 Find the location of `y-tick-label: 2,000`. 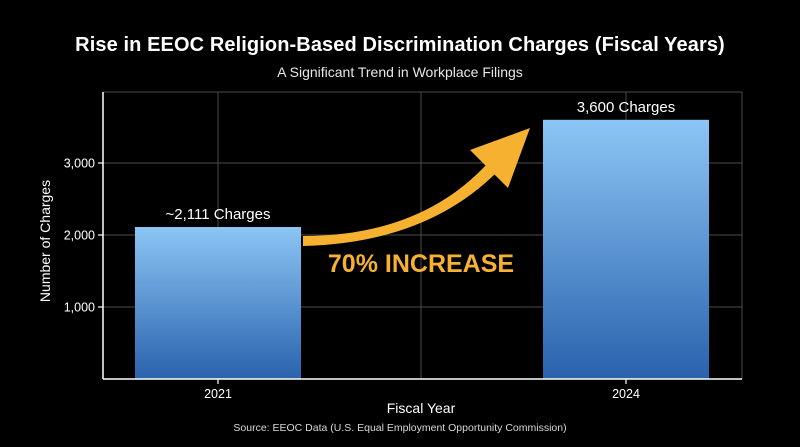

y-tick-label: 2,000 is located at coordinates (79, 236).